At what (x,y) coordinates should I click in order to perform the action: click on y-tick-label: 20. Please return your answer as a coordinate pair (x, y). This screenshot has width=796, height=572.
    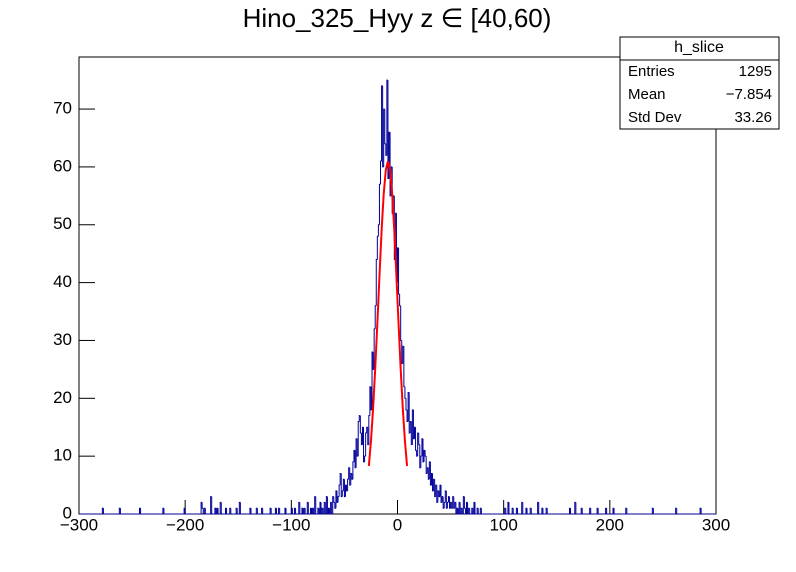
    Looking at the image, I should click on (62, 397).